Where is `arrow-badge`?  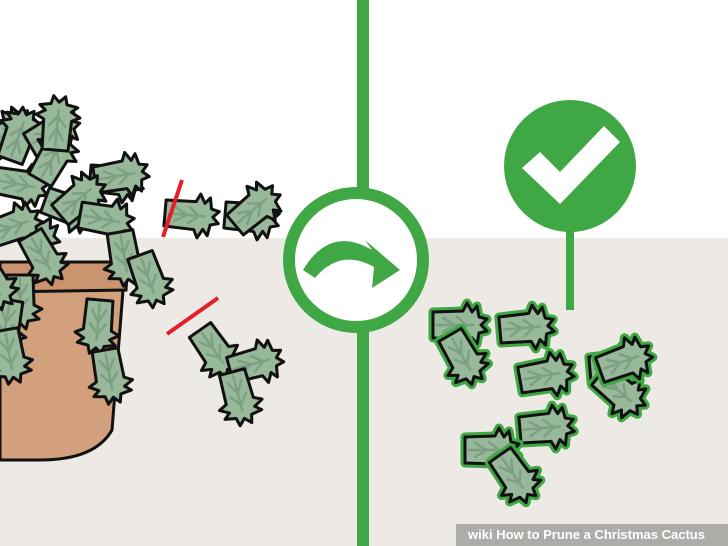 arrow-badge is located at coordinates (356, 260).